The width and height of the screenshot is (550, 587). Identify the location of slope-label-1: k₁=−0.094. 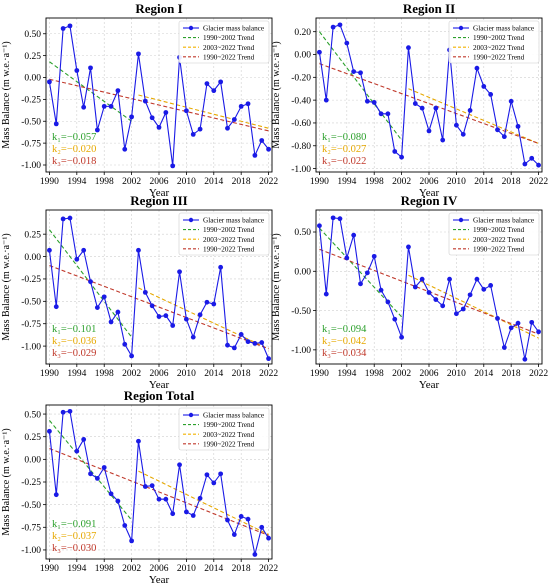
(344, 329).